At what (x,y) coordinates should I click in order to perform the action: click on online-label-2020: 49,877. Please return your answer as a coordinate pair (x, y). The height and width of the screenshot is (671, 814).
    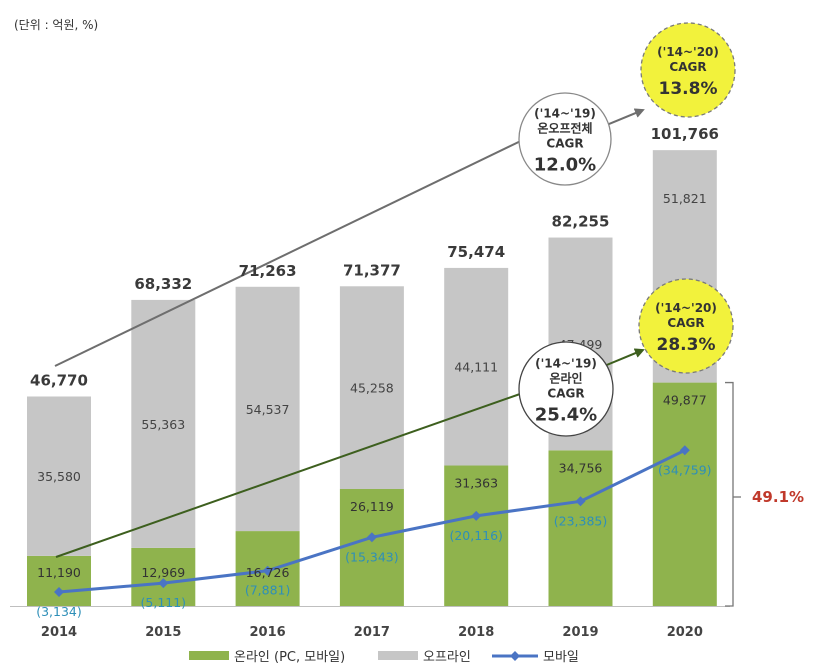
    Looking at the image, I should click on (685, 400).